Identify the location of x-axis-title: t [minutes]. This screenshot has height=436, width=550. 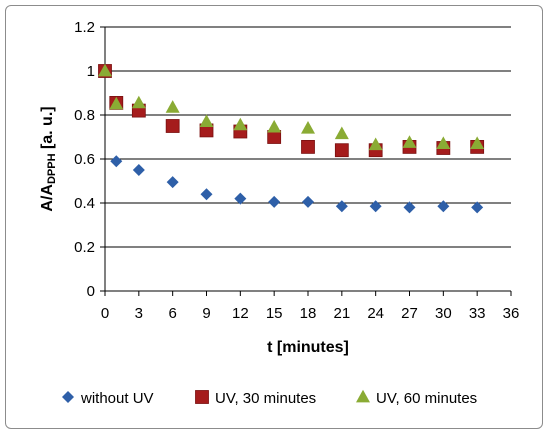
(308, 347).